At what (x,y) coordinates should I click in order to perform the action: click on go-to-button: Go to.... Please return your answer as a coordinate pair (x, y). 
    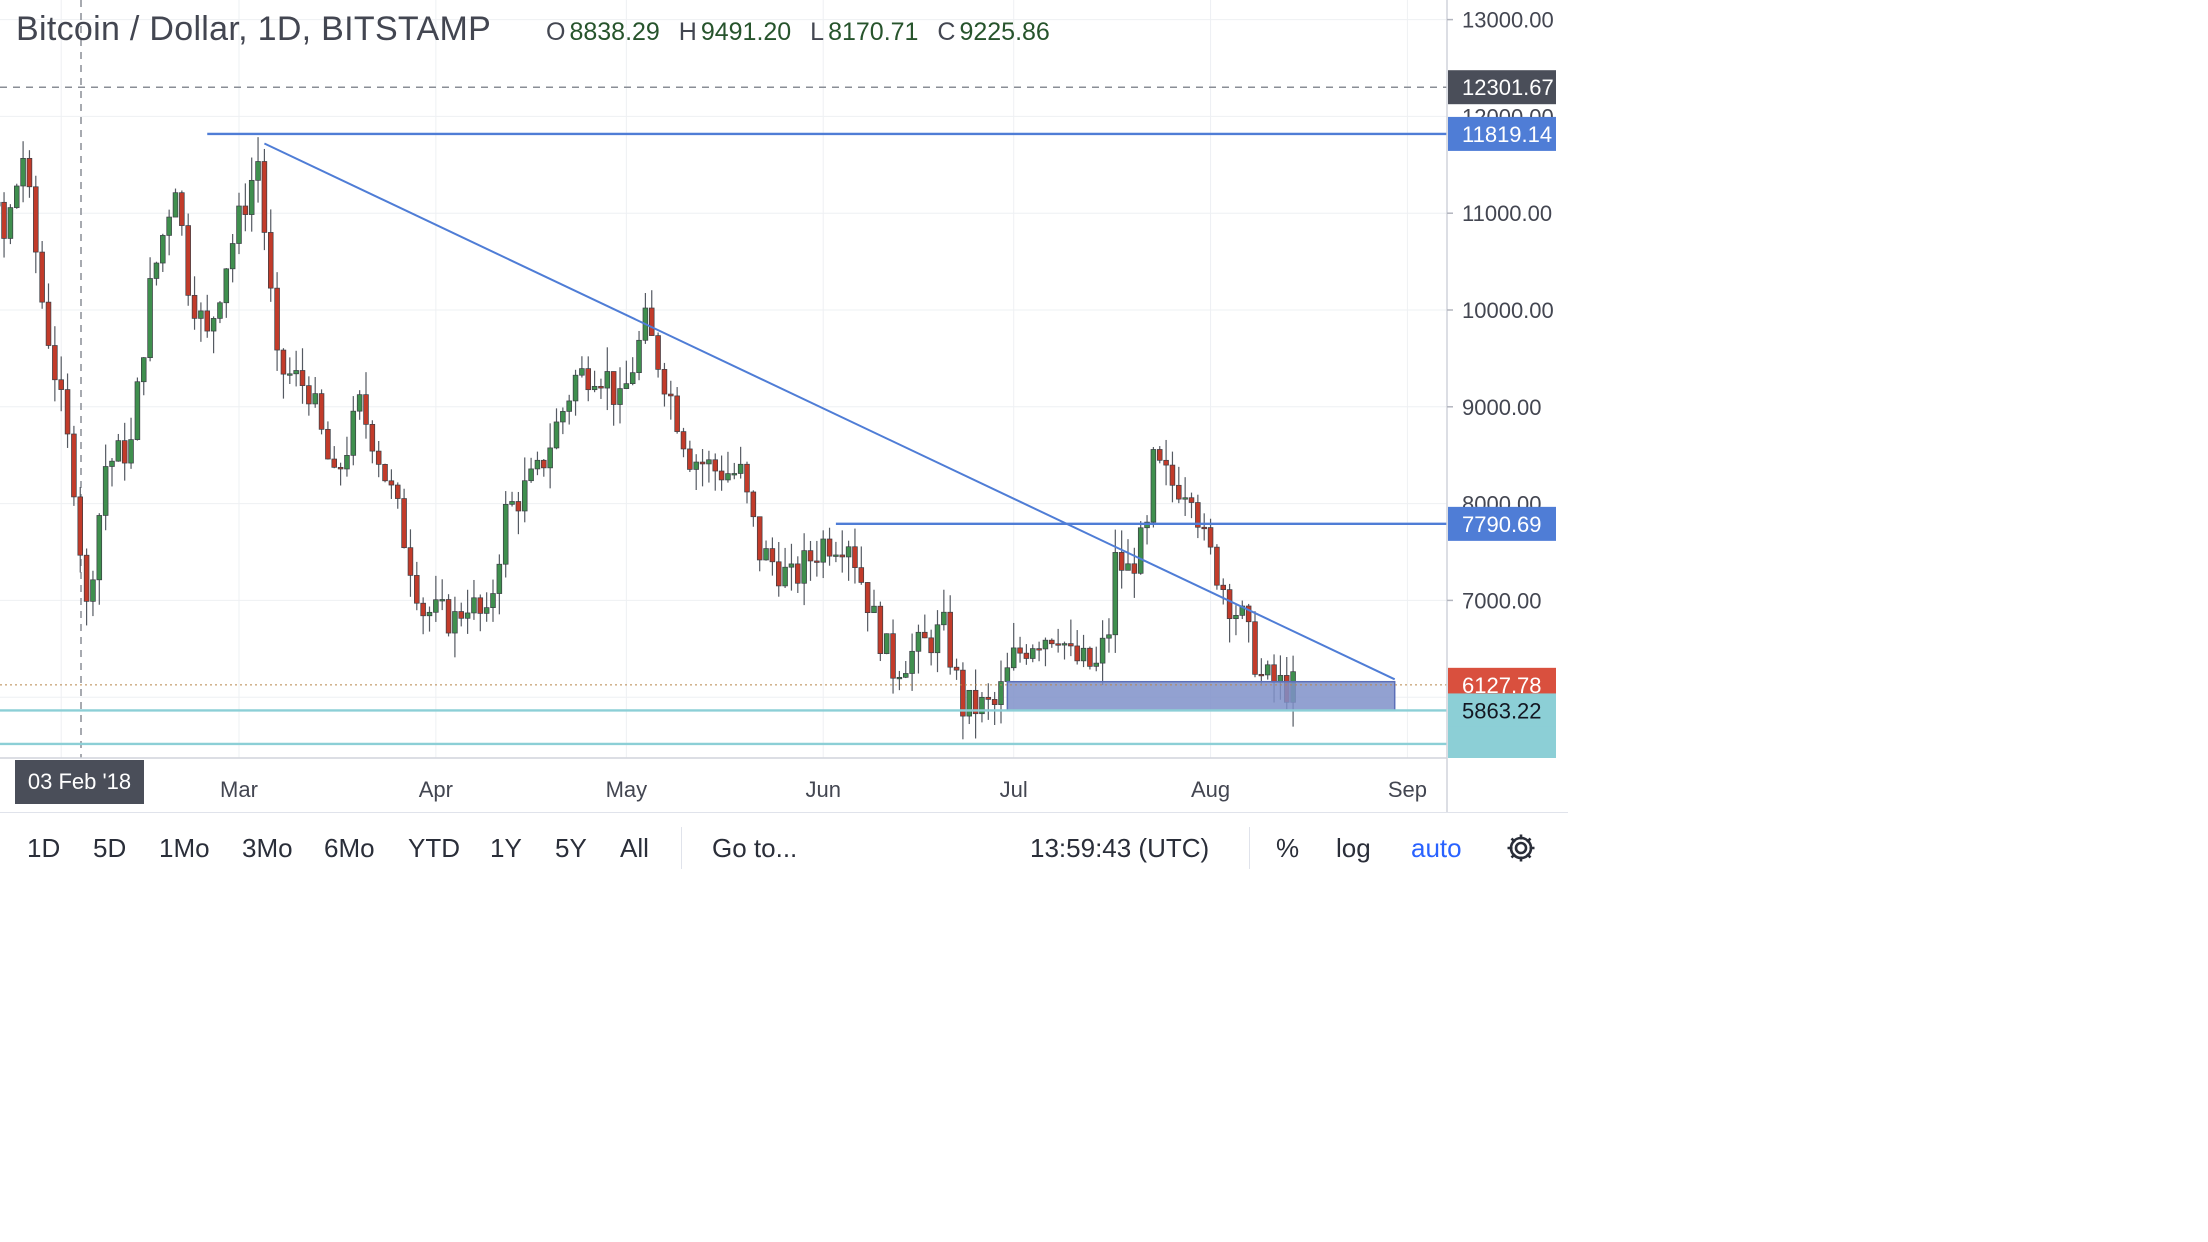
    Looking at the image, I should click on (755, 848).